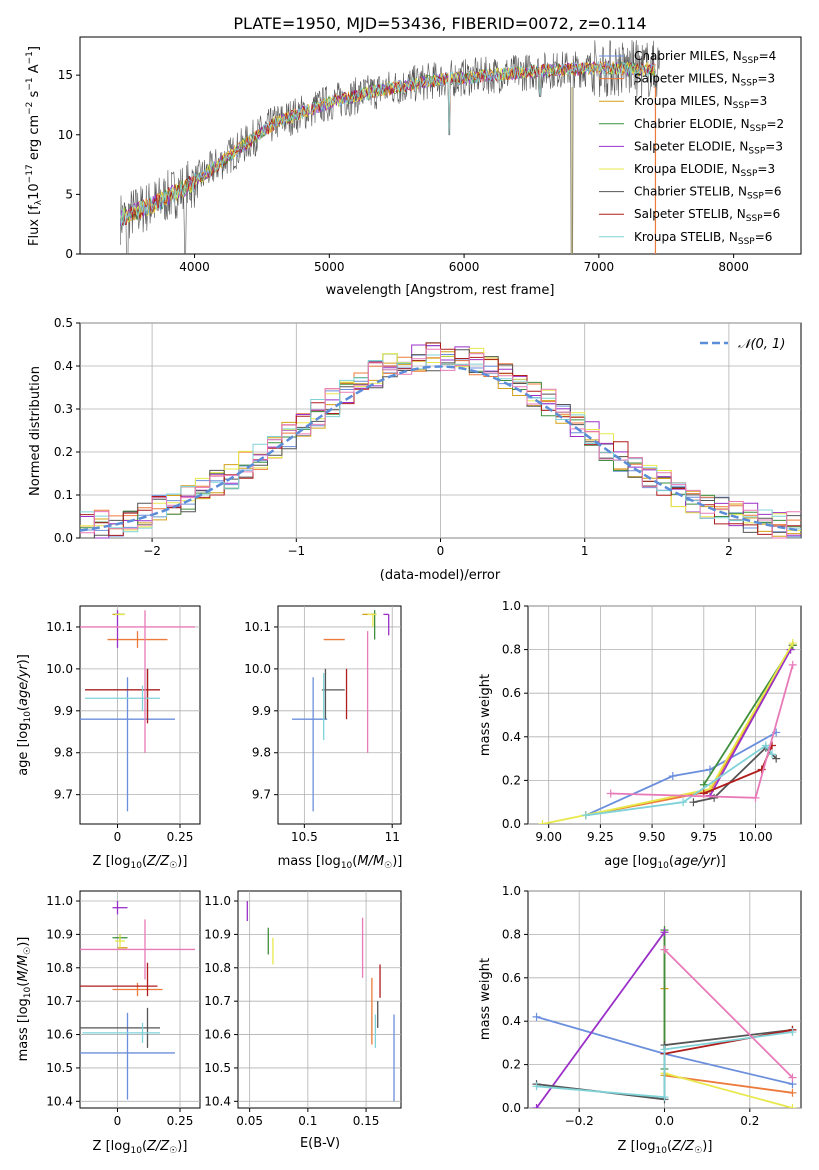 The height and width of the screenshot is (1170, 819). What do you see at coordinates (728, 1090) in the screenshot?
I see `weight-line-kroupa_elodie` at bounding box center [728, 1090].